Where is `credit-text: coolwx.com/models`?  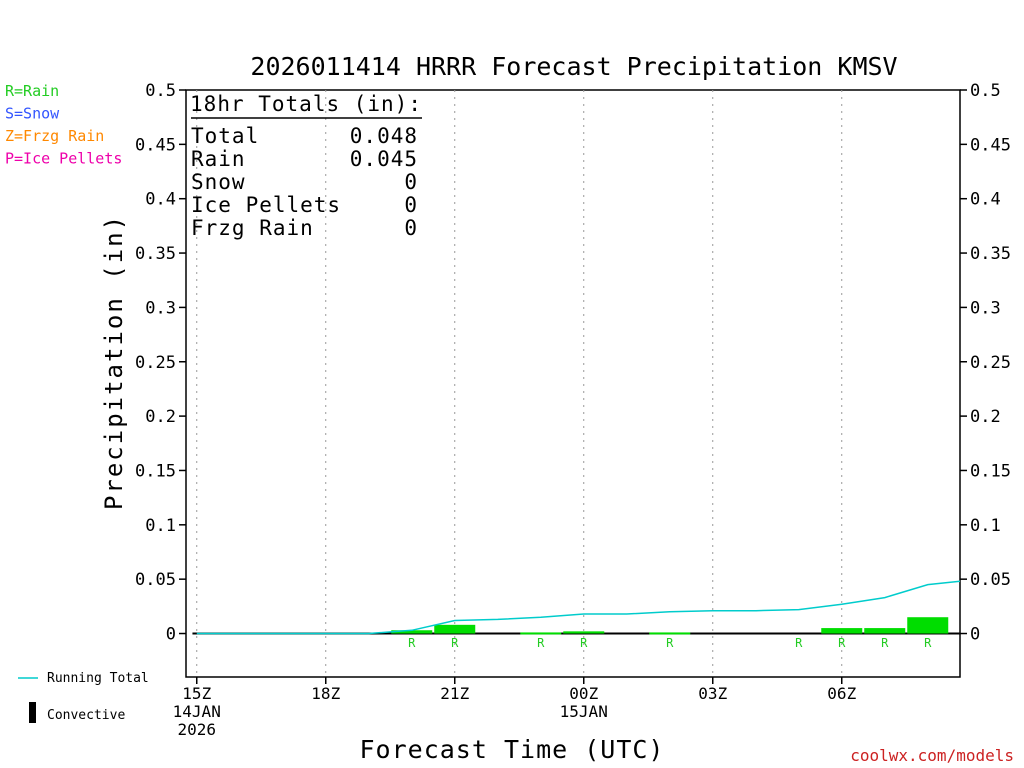
credit-text: coolwx.com/models is located at coordinates (932, 755).